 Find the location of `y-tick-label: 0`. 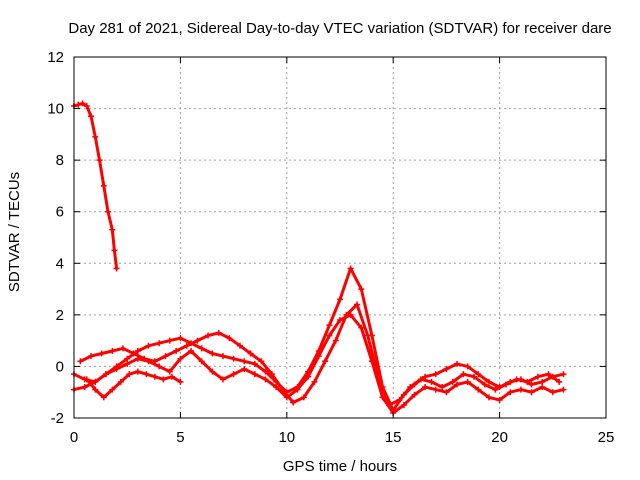

y-tick-label: 0 is located at coordinates (60, 366).